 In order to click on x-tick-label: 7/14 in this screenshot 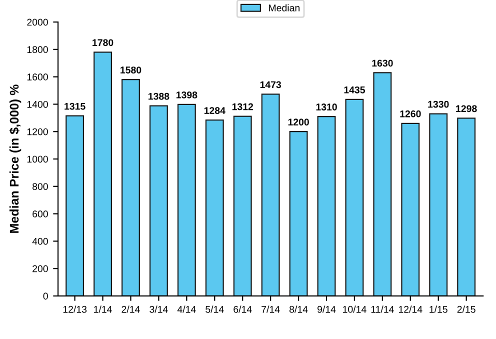, I will do `click(271, 309)`.